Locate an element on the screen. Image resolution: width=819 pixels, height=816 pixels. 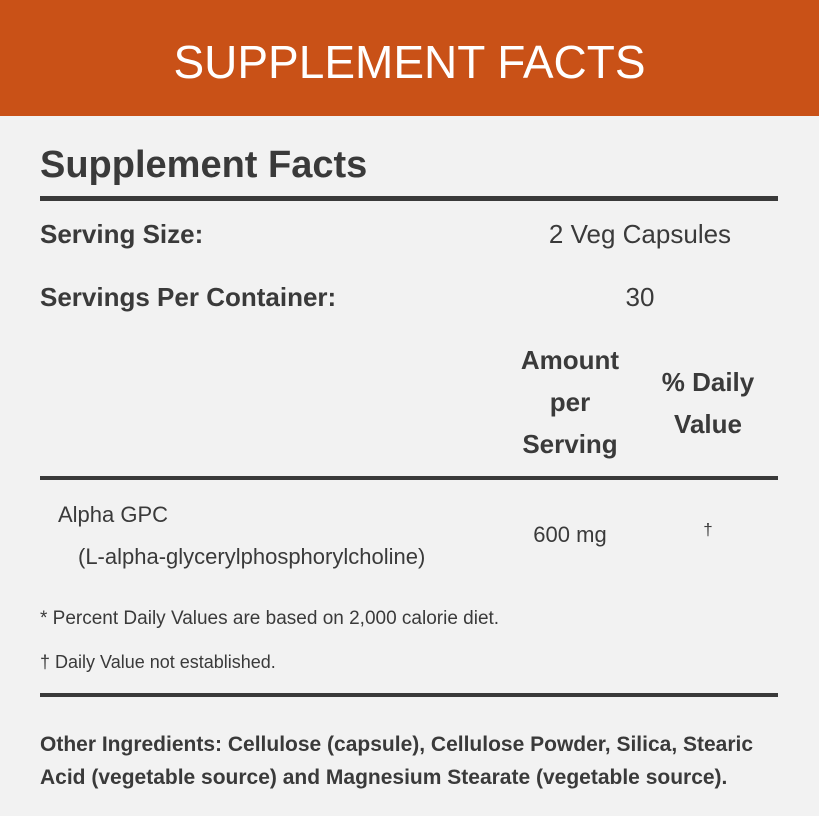
ingredient-daily-value: † is located at coordinates (708, 529).